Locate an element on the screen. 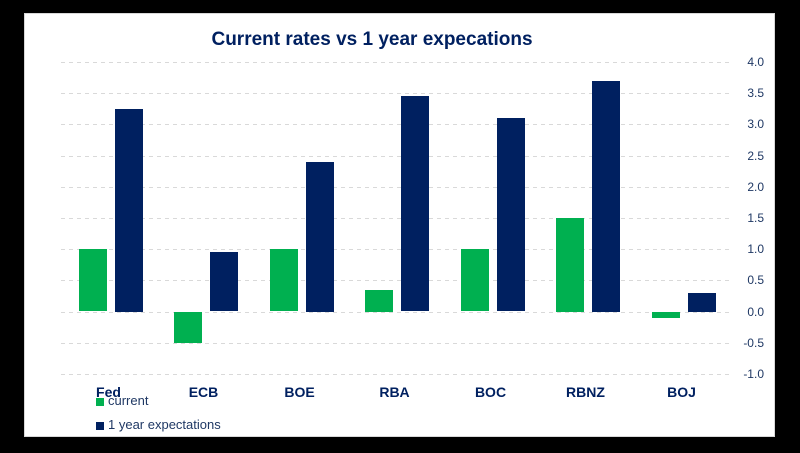  bar-current-RBNZ is located at coordinates (570, 265).